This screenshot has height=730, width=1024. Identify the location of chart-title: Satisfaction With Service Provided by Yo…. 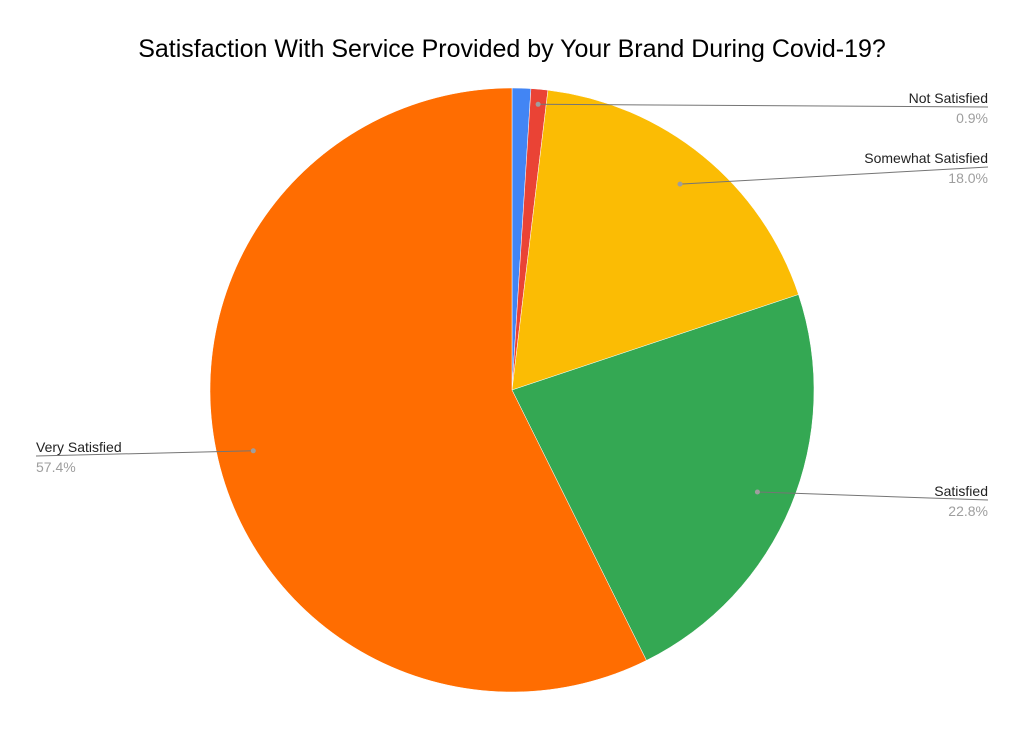
(512, 49).